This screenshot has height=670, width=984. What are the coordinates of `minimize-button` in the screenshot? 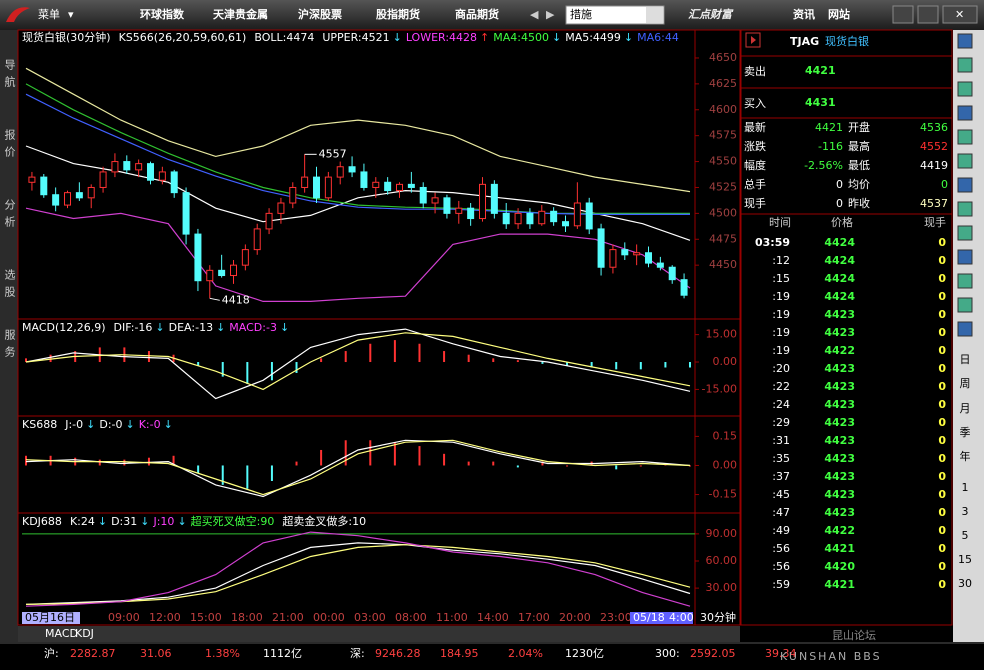 It's located at (903, 14).